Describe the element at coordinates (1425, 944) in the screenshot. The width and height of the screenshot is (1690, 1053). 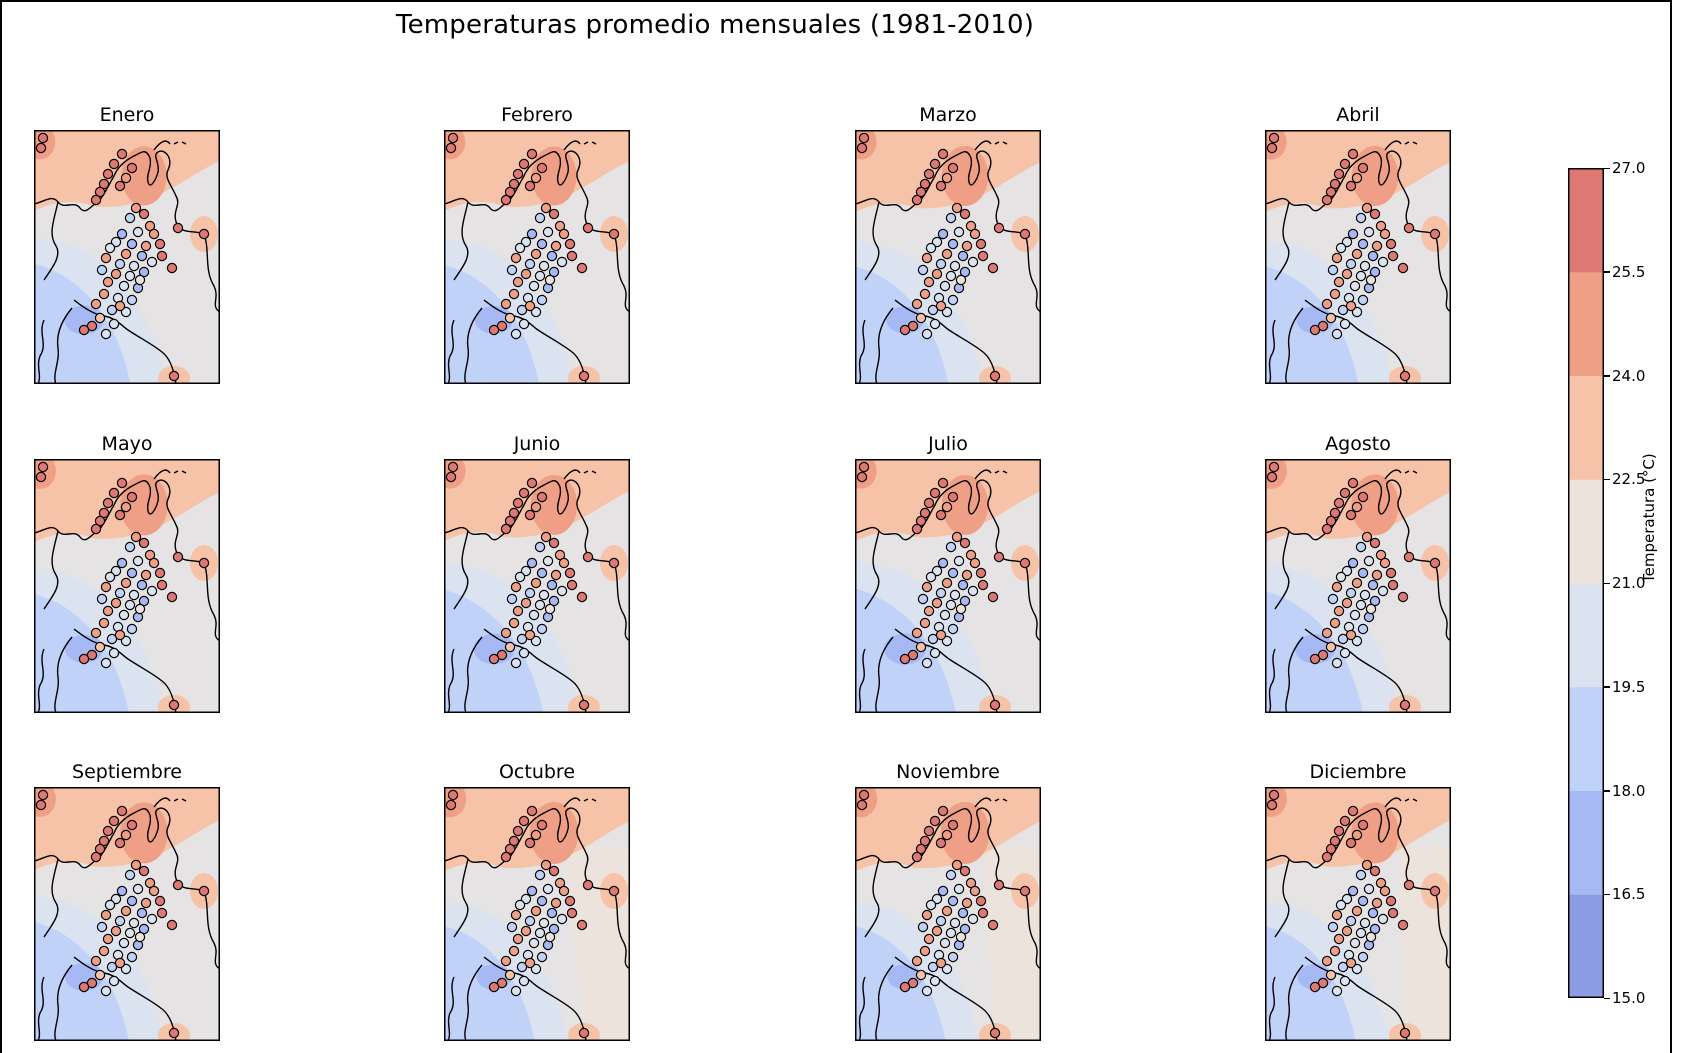
I see `warm-region-east` at that location.